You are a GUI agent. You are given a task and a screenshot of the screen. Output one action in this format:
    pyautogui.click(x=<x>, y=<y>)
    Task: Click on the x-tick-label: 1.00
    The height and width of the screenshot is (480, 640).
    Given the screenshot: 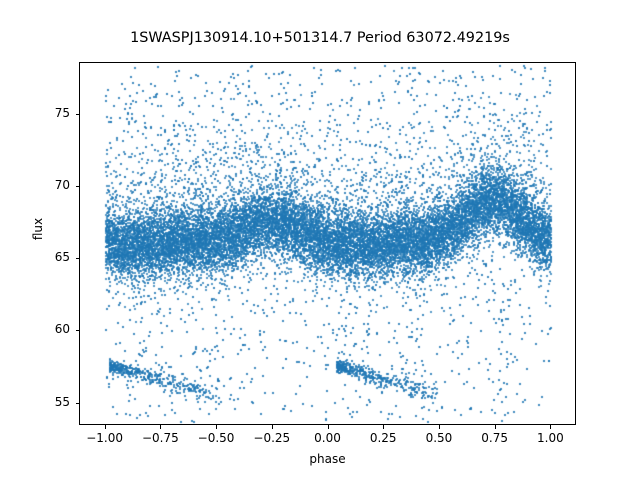 What is the action you would take?
    pyautogui.click(x=550, y=438)
    